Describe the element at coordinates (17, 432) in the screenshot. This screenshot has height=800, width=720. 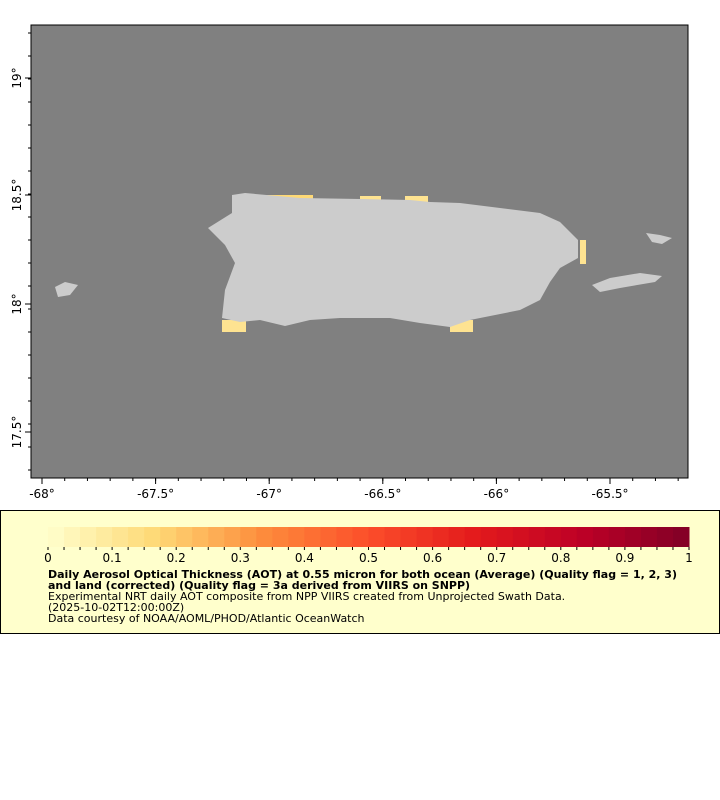
I see `y-tick-label: 17.5°` at that location.